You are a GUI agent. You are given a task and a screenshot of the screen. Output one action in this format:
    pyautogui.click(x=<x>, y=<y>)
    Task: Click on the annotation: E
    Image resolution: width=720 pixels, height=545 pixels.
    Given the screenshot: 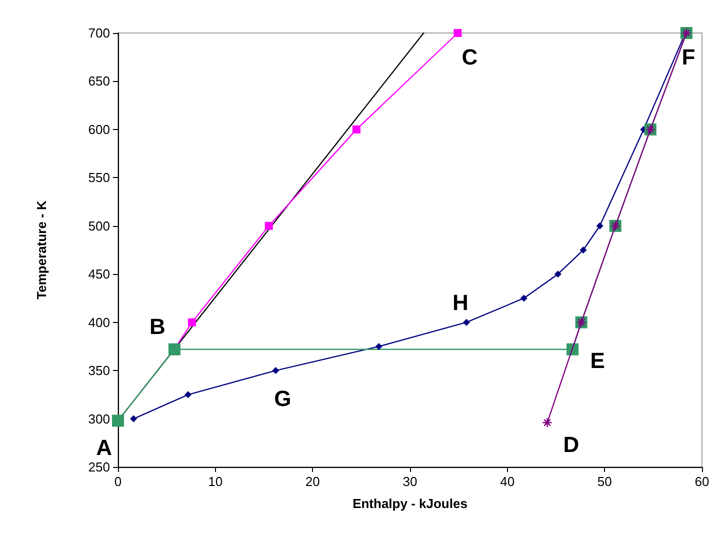 What is the action you would take?
    pyautogui.click(x=597, y=360)
    